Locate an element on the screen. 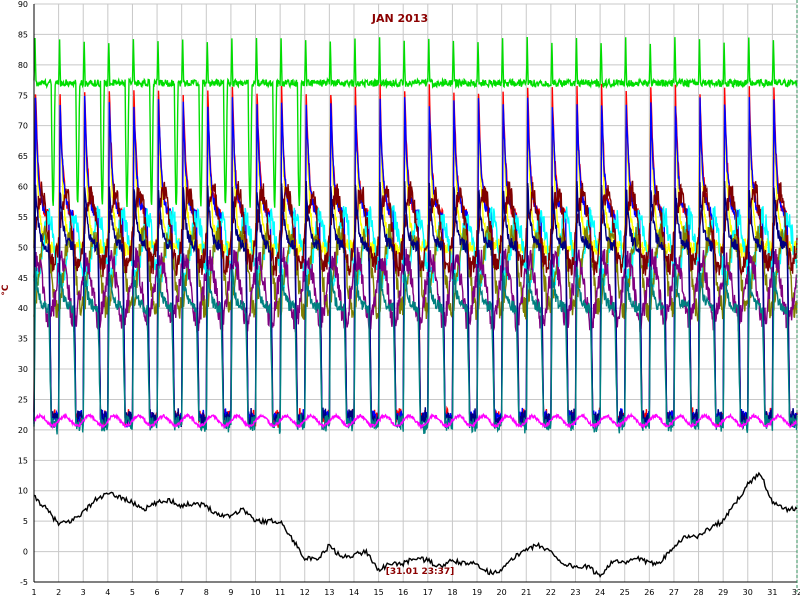 The image size is (800, 604). y-tick-label: 50 is located at coordinates (23, 247).